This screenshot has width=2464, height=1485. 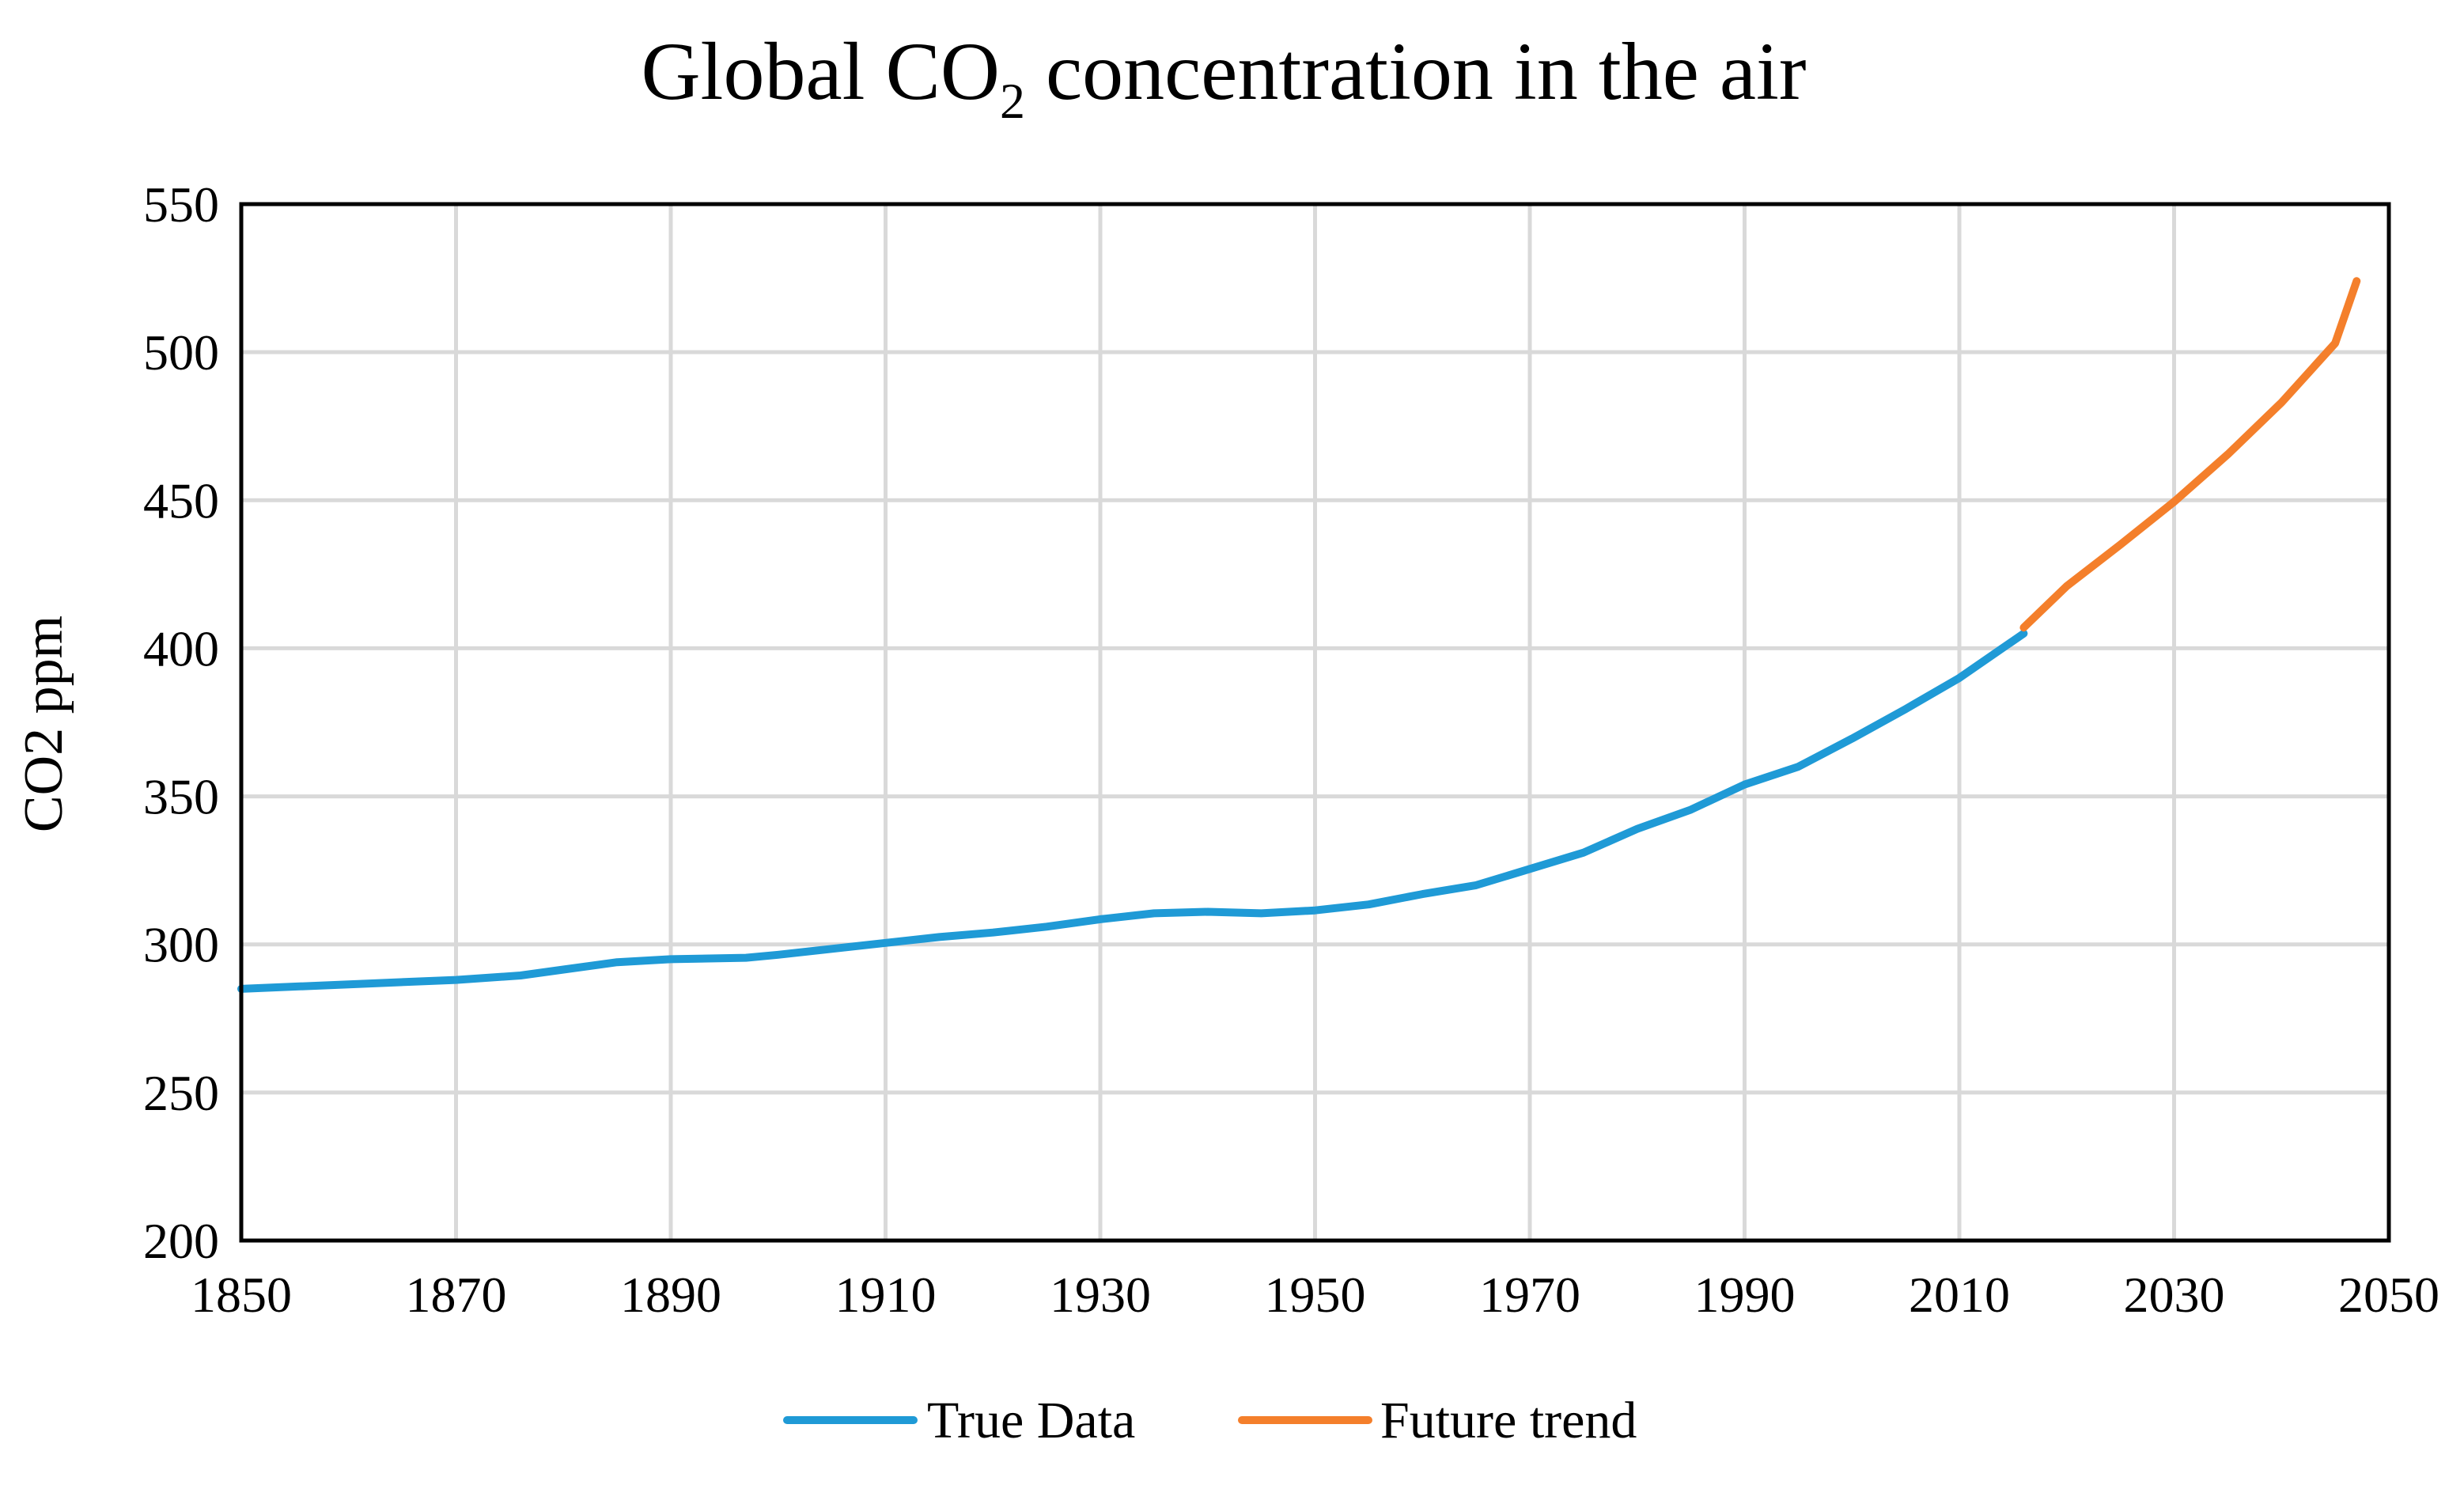 I want to click on y-tick-label: 250, so click(x=181, y=1093).